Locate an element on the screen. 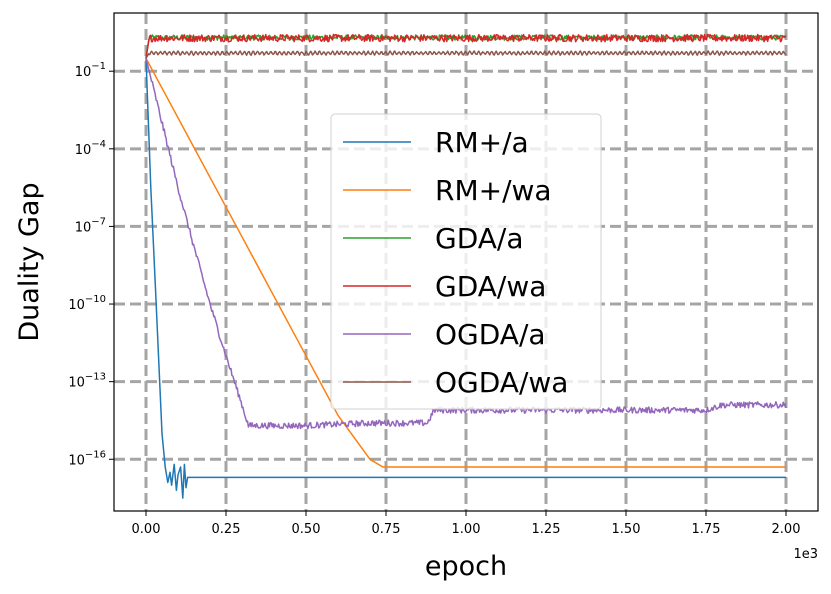  x-tick-label-4: 1.00 is located at coordinates (466, 529).